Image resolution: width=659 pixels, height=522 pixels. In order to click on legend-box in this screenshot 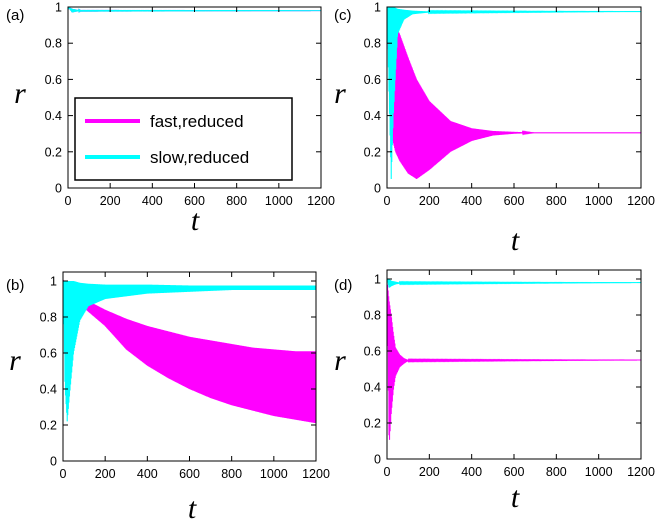, I will do `click(183, 139)`.